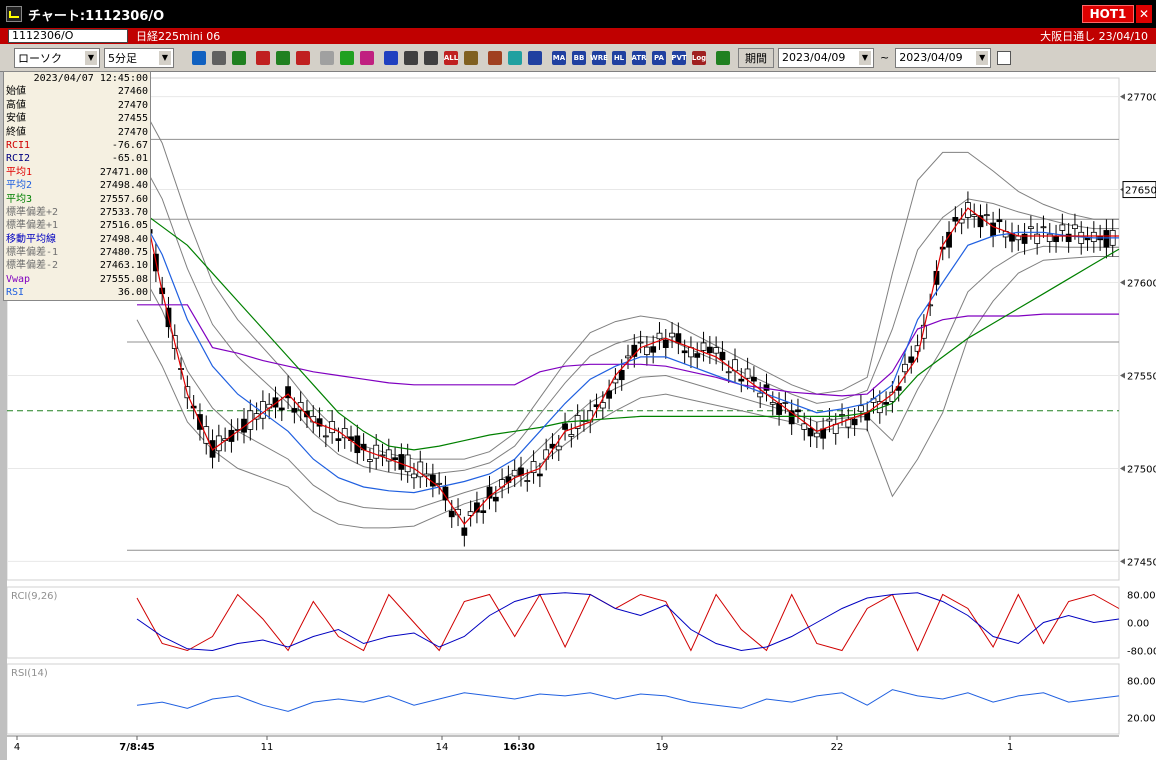  Describe the element at coordinates (1144, 14) in the screenshot. I see `close-icon: ✕` at that location.